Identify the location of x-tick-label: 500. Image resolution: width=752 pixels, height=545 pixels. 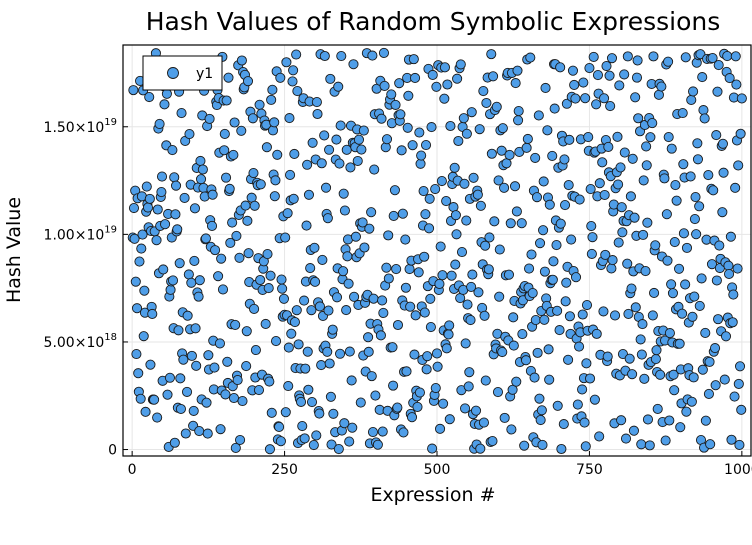
(437, 470).